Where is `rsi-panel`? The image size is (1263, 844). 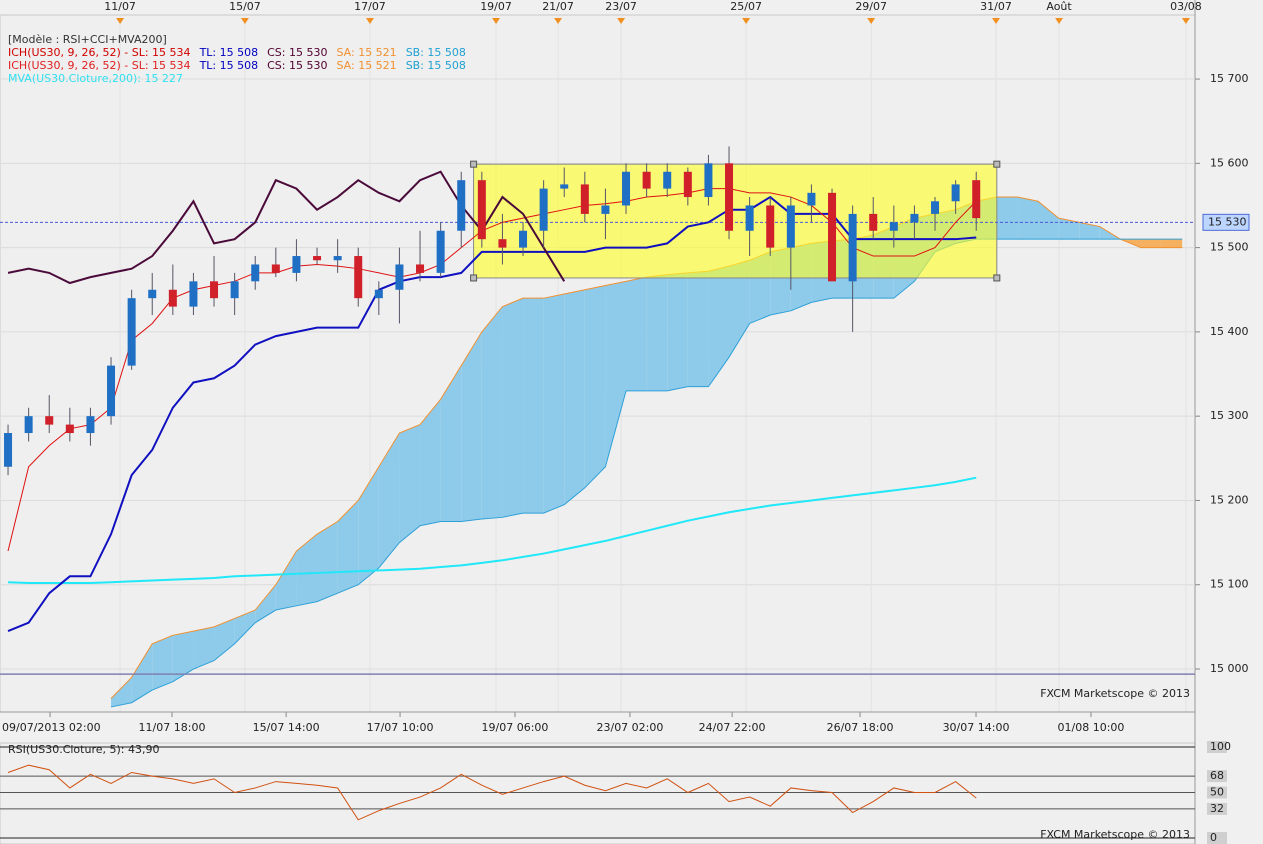
rsi-panel is located at coordinates (598, 793).